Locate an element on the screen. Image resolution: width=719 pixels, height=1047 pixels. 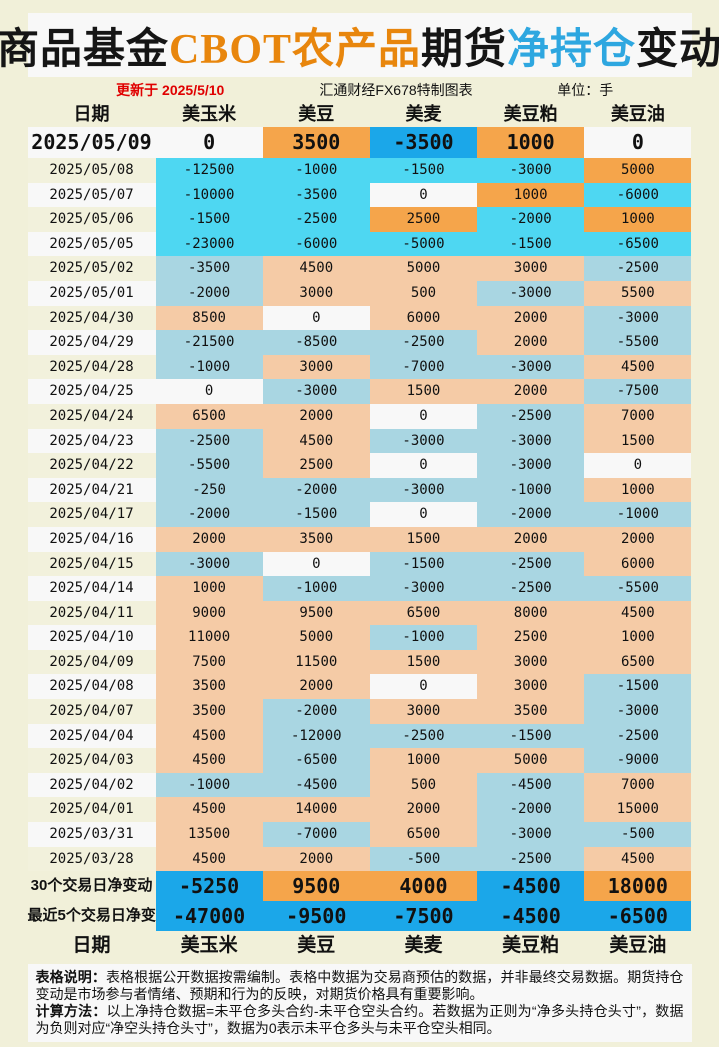
table-row: 2025/04/17 -2000 -1500 0 -2000 -1000 is located at coordinates (359, 514).